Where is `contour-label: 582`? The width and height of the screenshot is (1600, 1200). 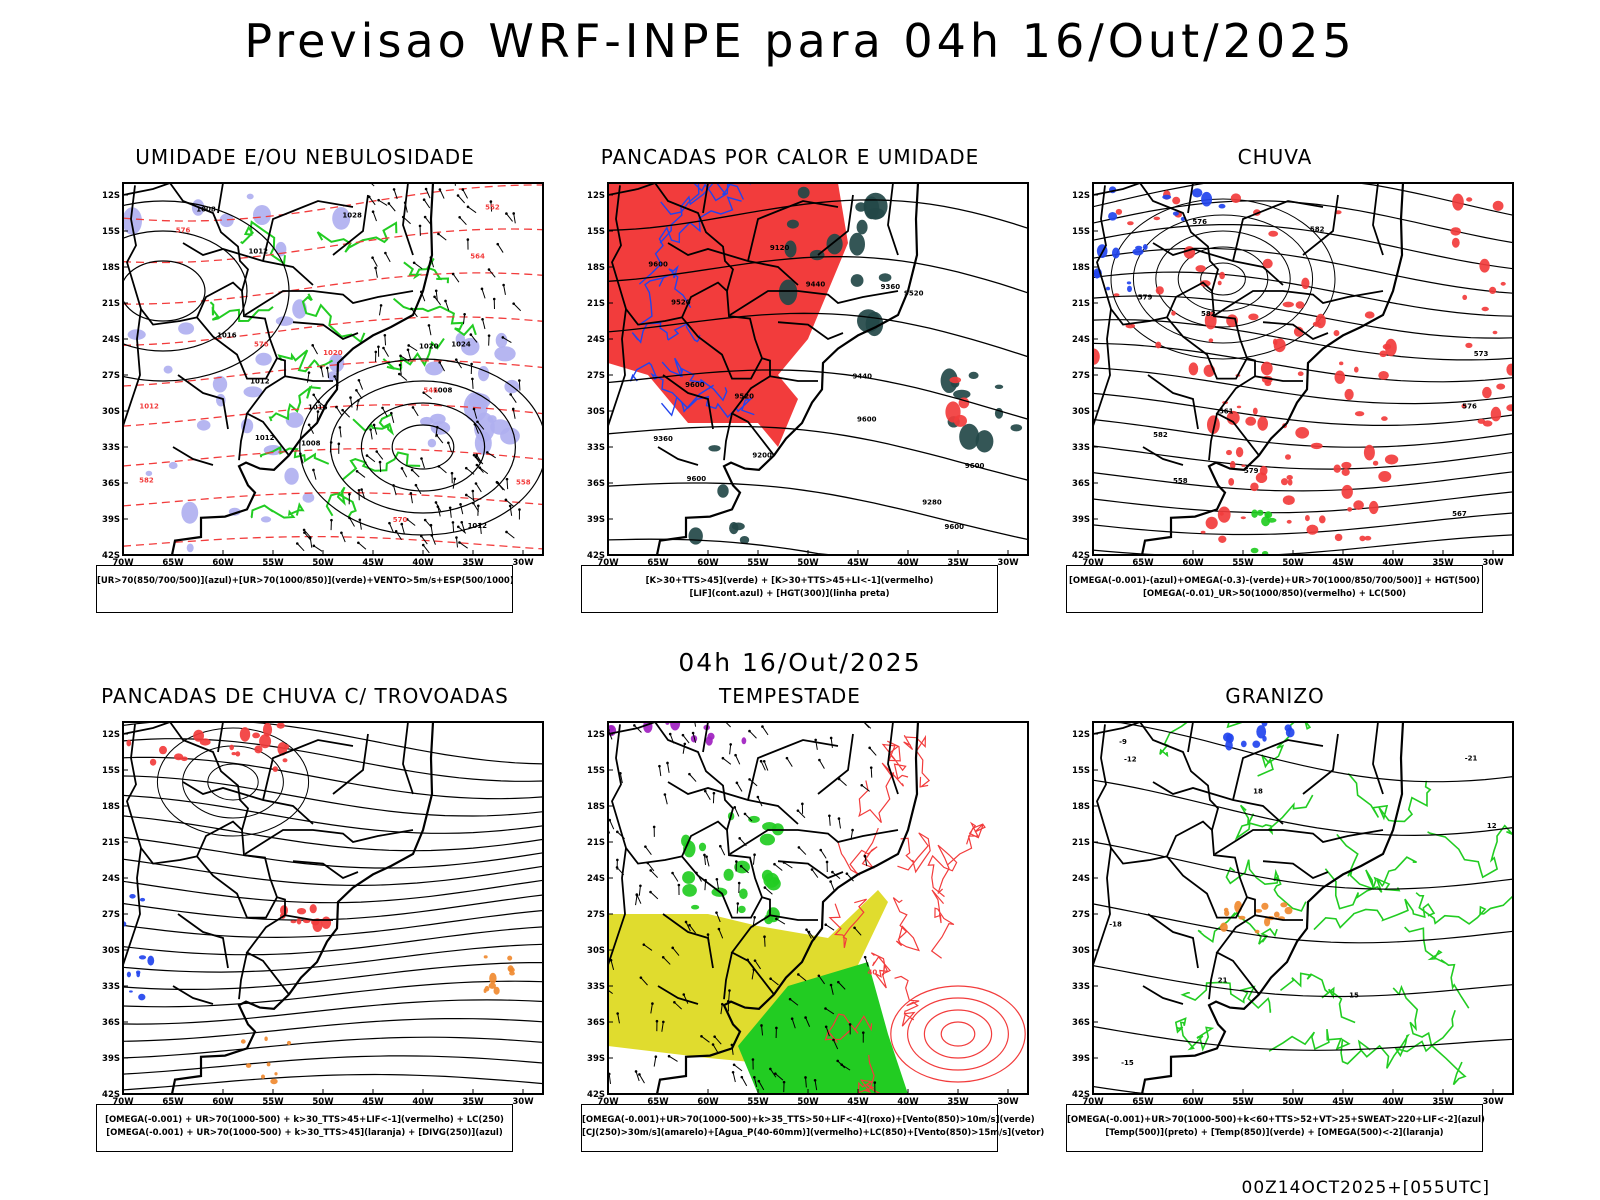 contour-label: 582 is located at coordinates (146, 480).